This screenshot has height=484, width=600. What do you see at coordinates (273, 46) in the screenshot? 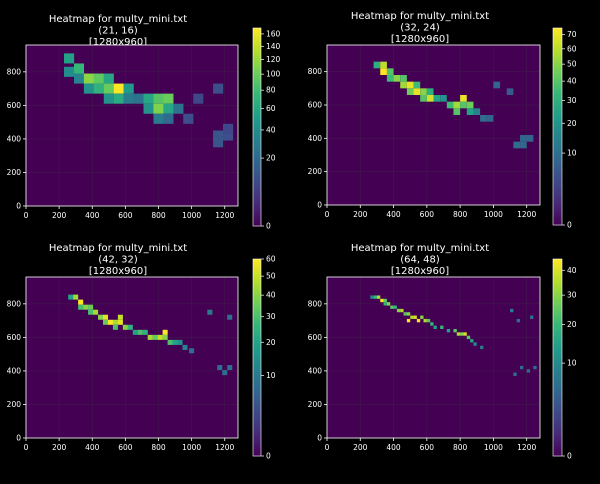
I see `colorbar-tick-label: 140` at bounding box center [273, 46].